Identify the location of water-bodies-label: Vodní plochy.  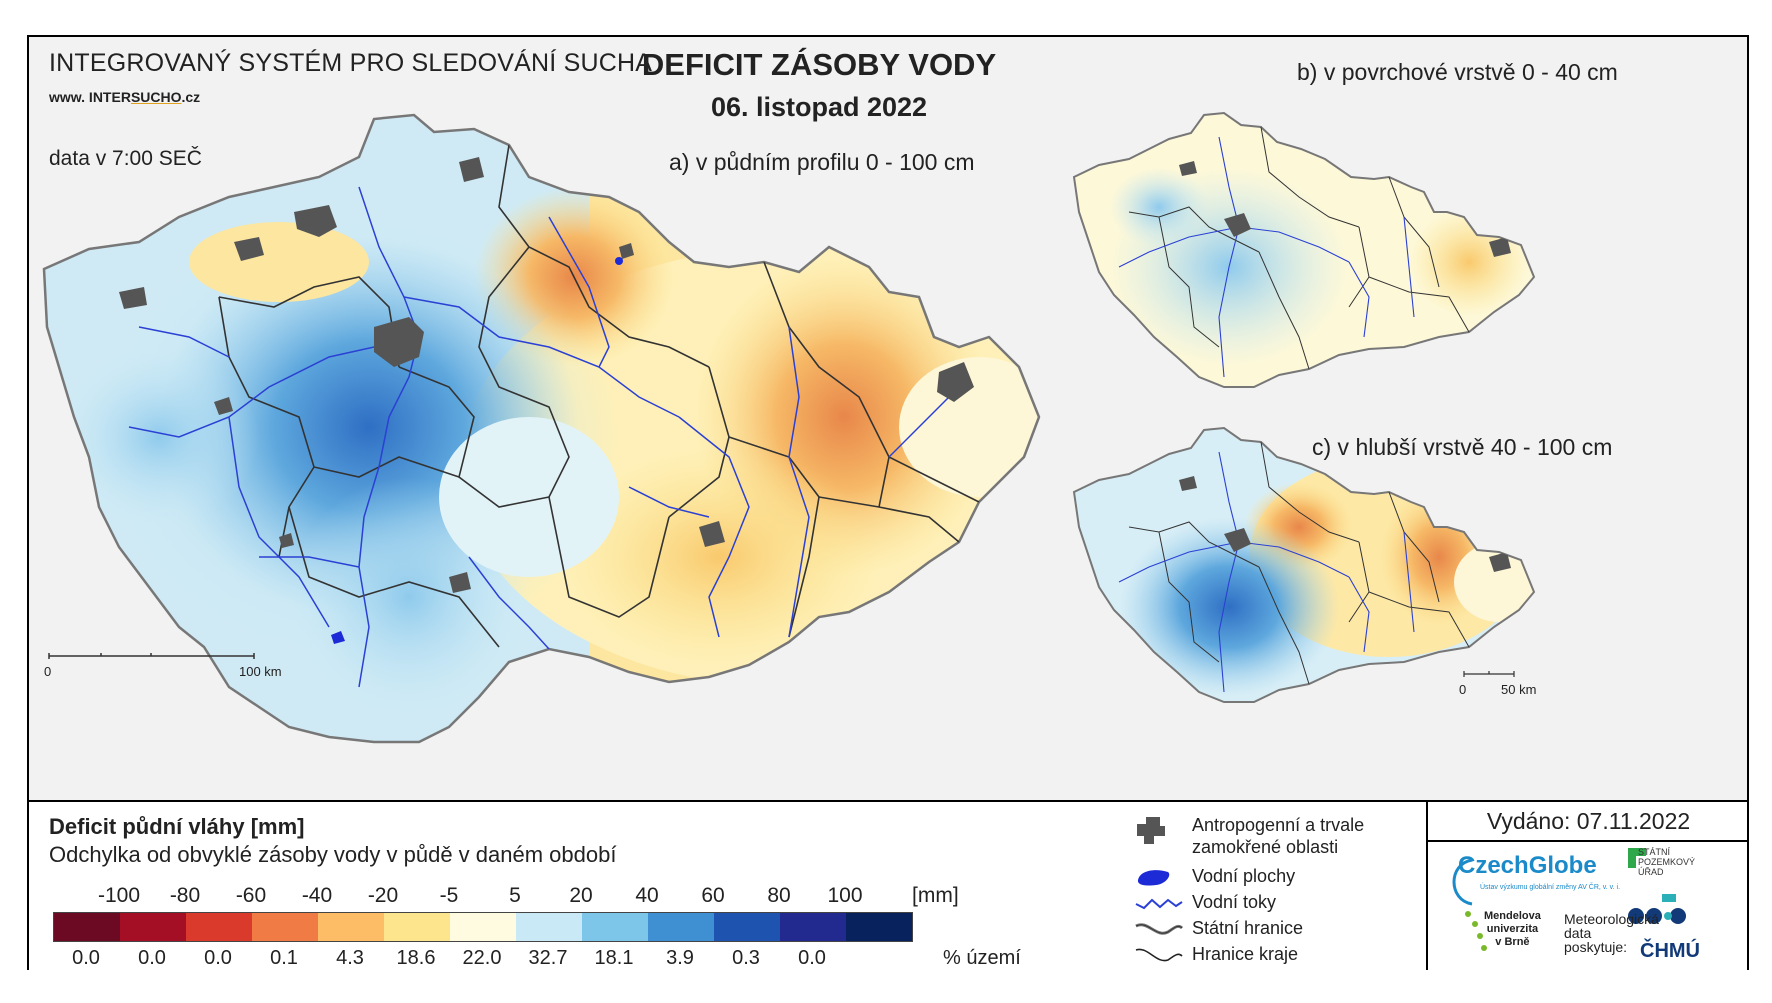
(1244, 876).